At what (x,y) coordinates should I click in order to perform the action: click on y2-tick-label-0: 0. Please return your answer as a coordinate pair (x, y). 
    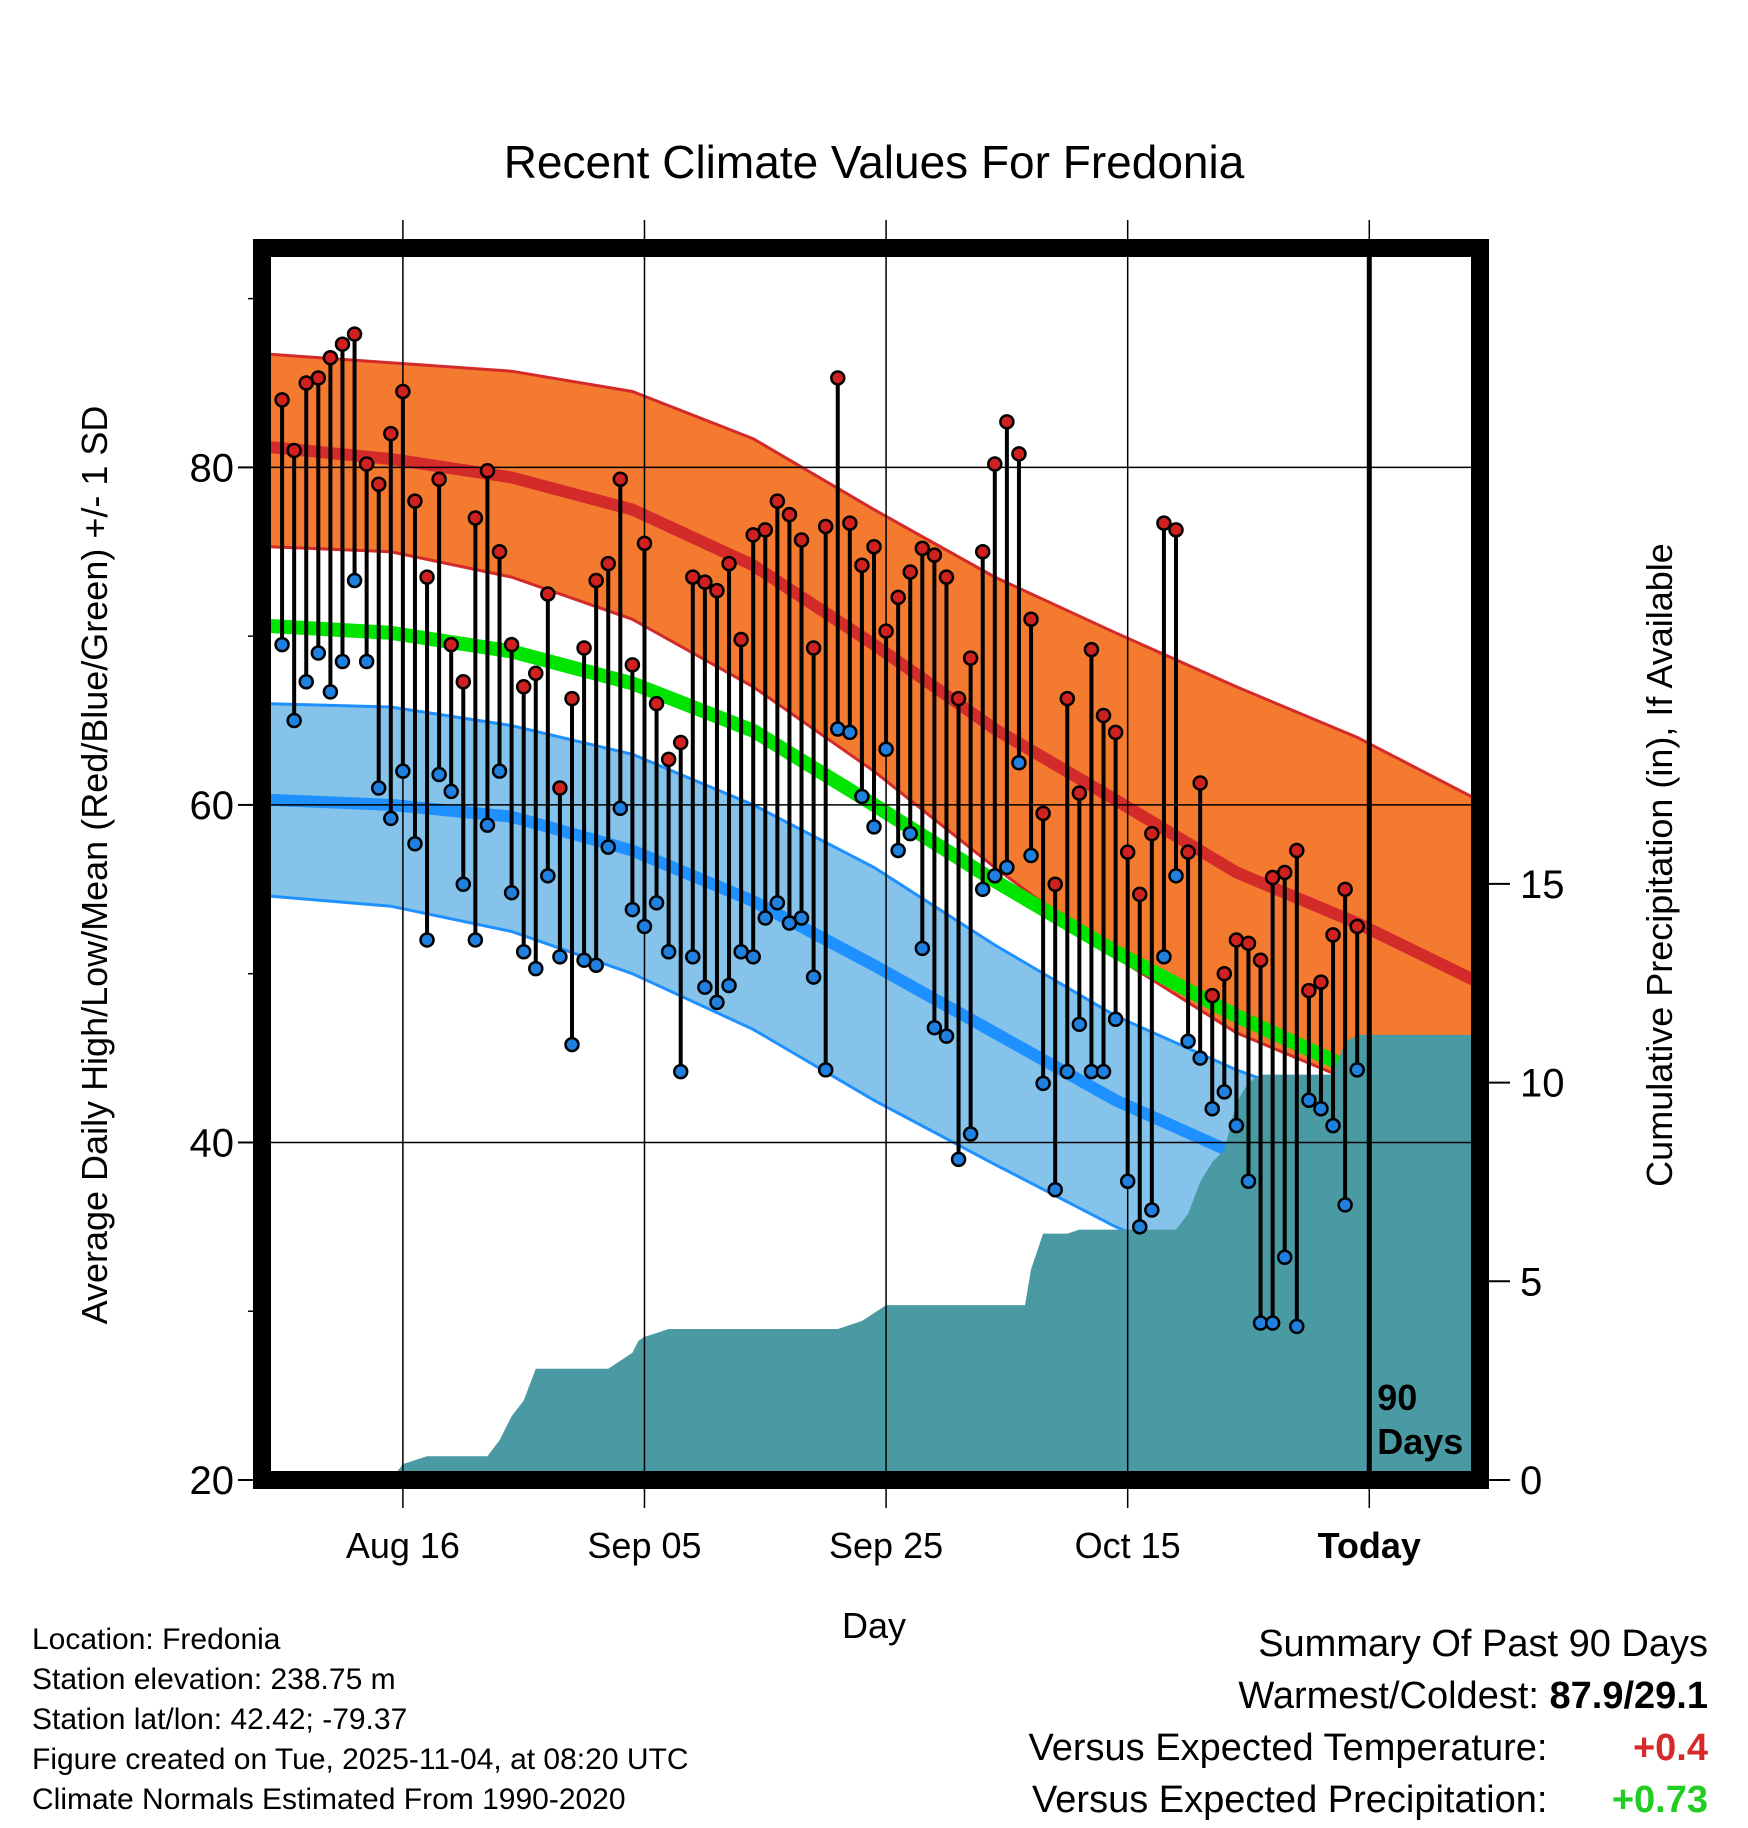
    Looking at the image, I should click on (1531, 1481).